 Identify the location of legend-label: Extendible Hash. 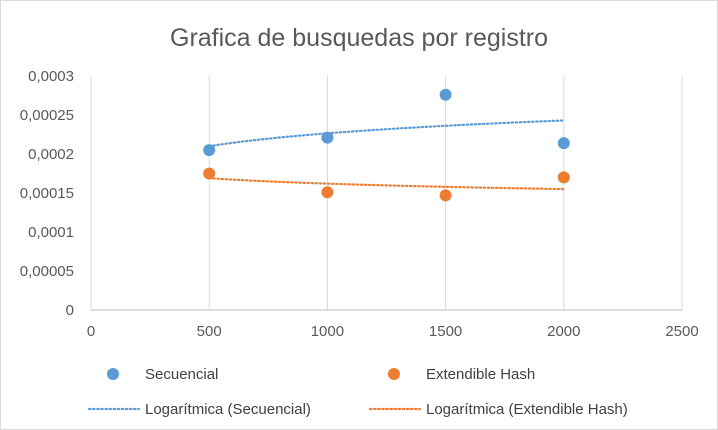
(480, 374).